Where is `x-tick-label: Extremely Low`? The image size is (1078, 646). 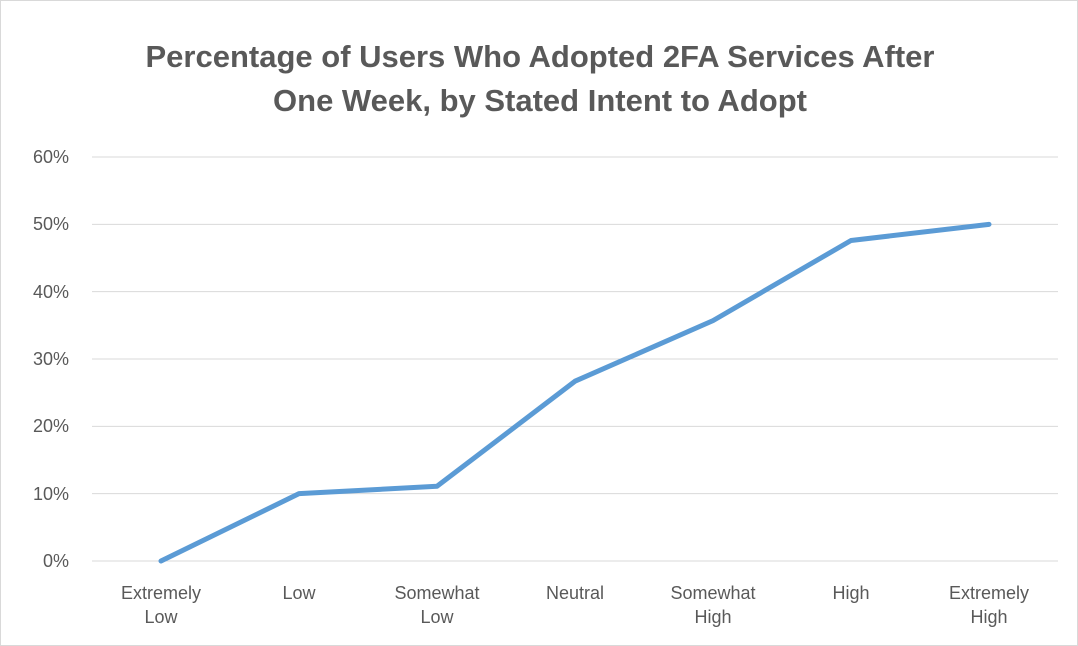 x-tick-label: Extremely Low is located at coordinates (160, 605).